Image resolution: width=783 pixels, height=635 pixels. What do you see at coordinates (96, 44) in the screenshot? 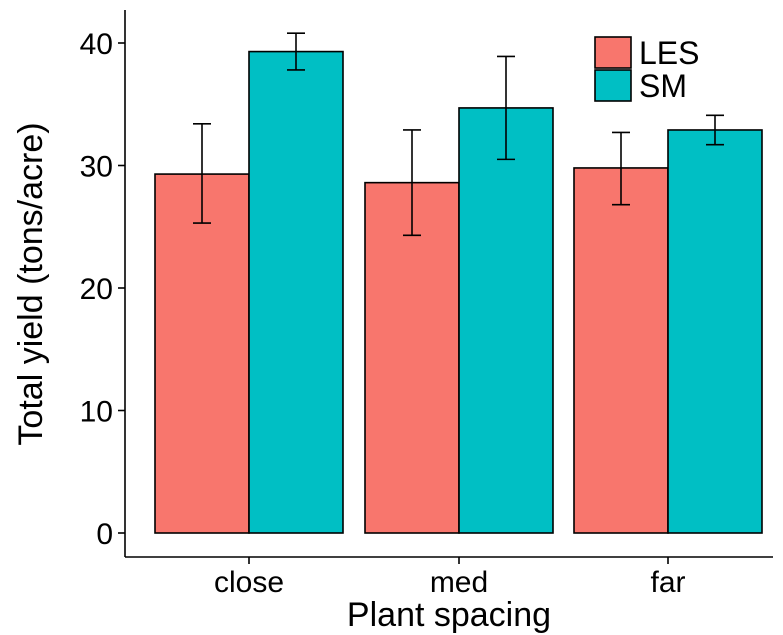
I see `y-tick-label: 40` at bounding box center [96, 44].